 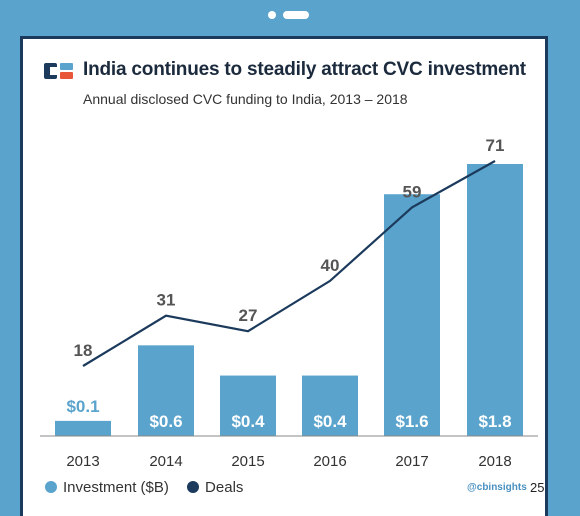 I want to click on x-tick-label-2016: 2016, so click(x=329, y=461).